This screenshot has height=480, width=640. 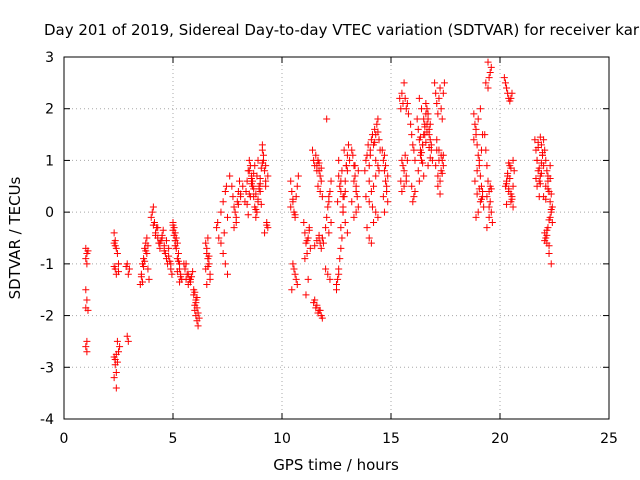 What do you see at coordinates (15, 237) in the screenshot?
I see `y-axis-label: SDTVAR / TECUs` at bounding box center [15, 237].